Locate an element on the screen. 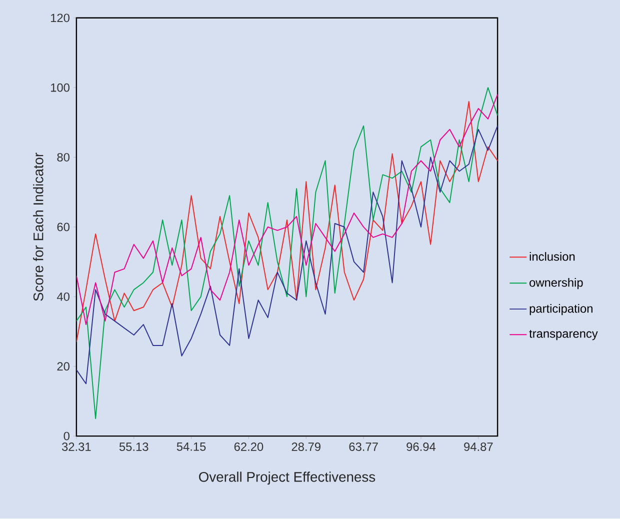 This screenshot has width=620, height=519. y-tick-label: 20 is located at coordinates (63, 366).